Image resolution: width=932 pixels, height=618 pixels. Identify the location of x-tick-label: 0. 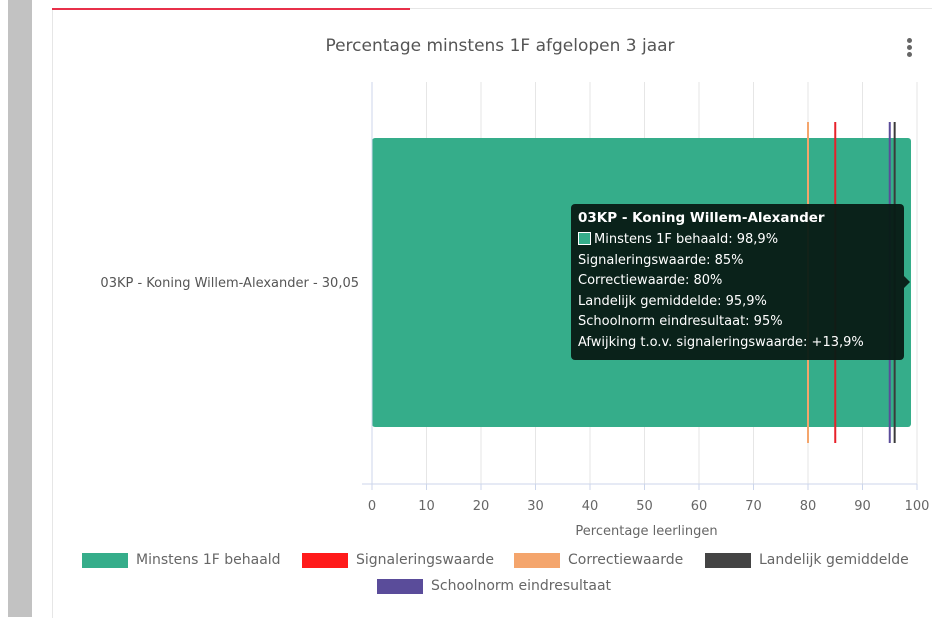
(372, 506).